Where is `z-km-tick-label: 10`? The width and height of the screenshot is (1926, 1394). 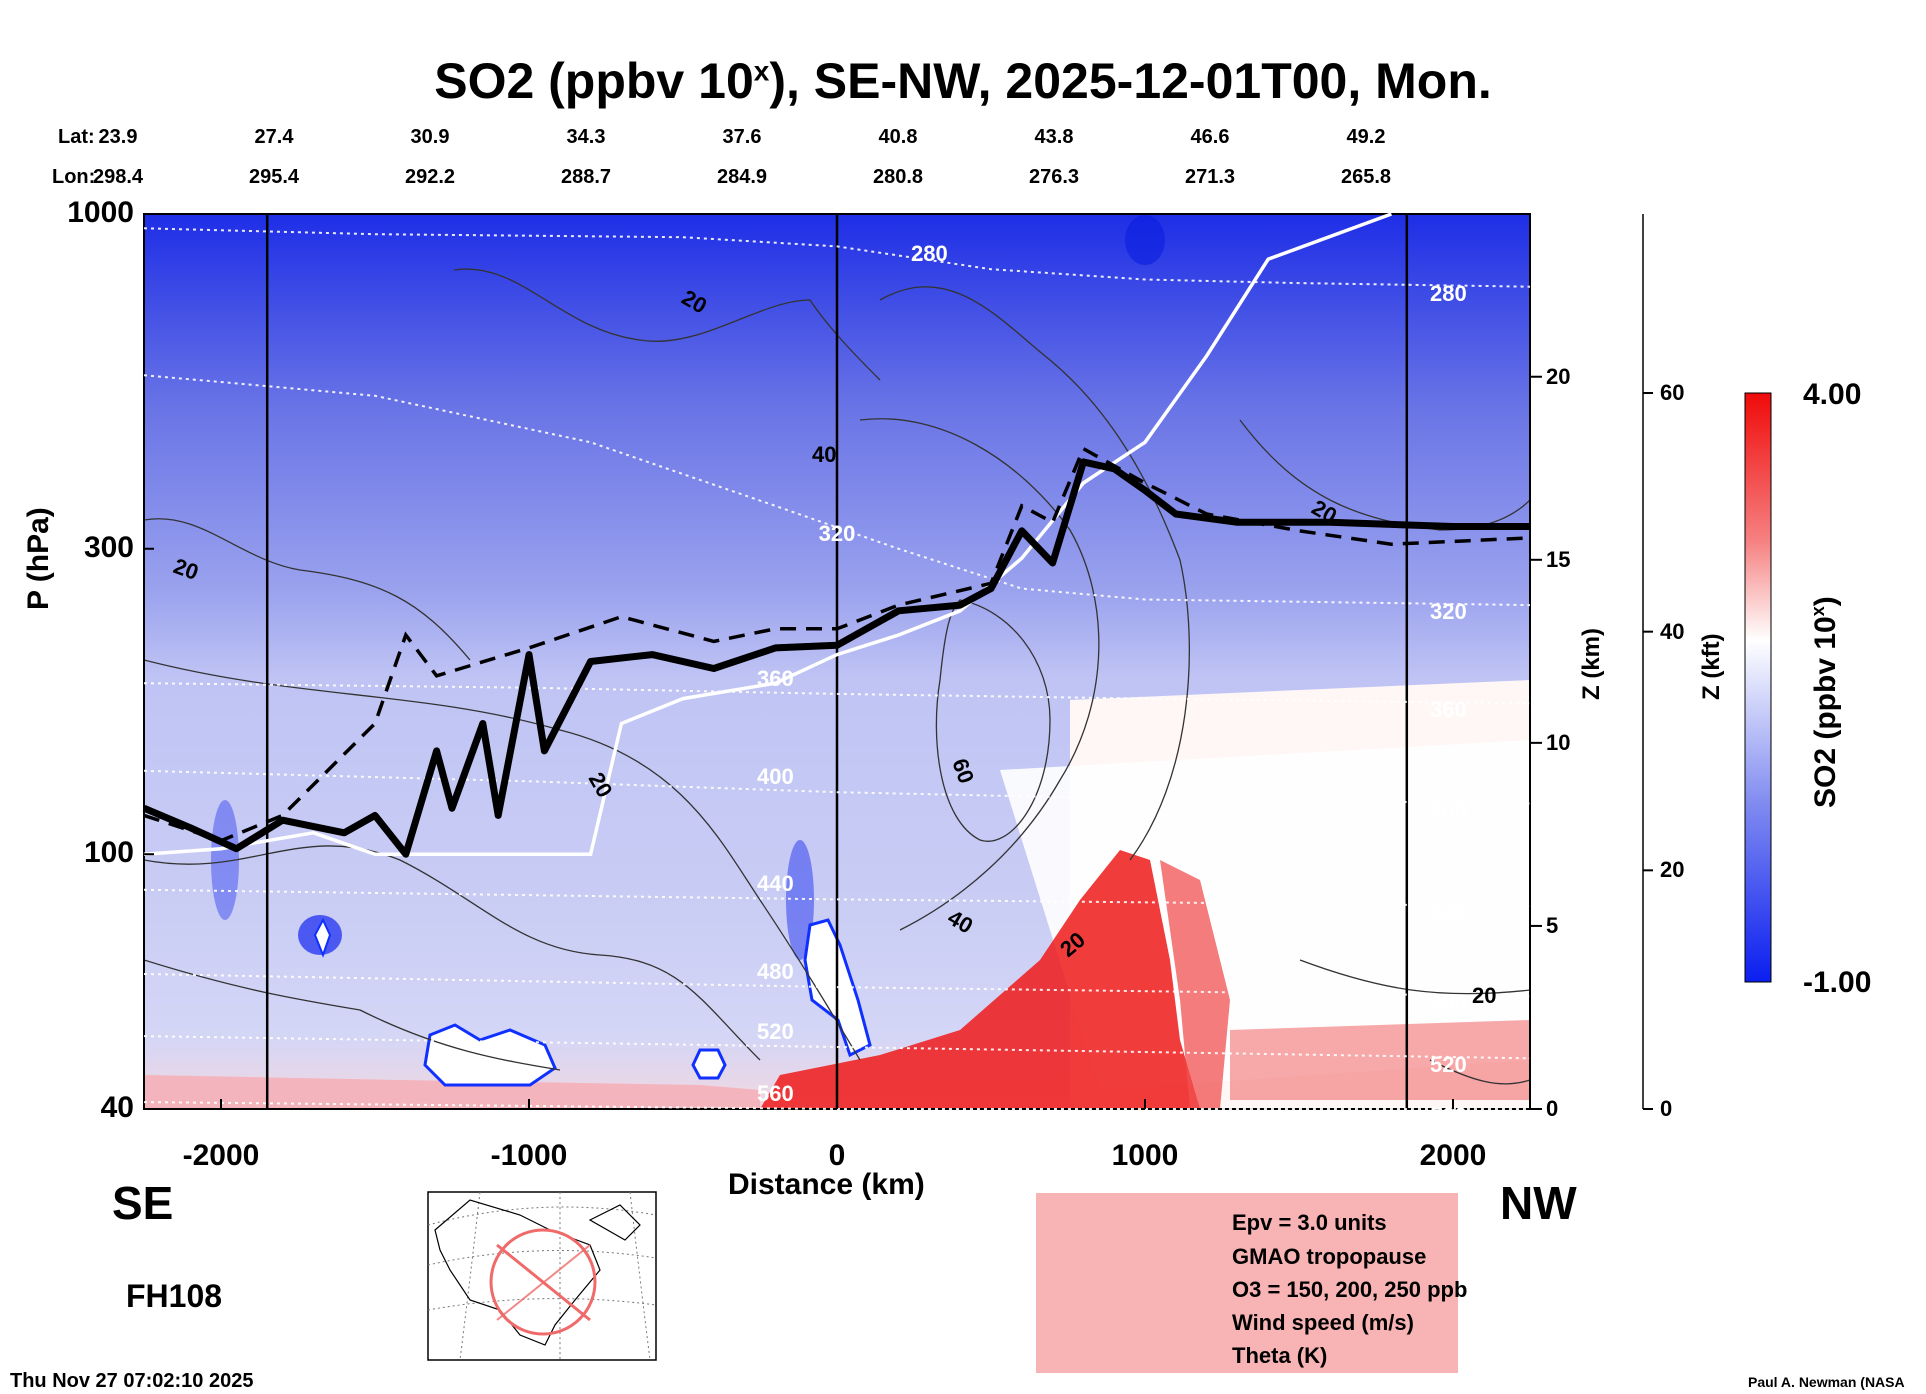 z-km-tick-label: 10 is located at coordinates (1558, 742).